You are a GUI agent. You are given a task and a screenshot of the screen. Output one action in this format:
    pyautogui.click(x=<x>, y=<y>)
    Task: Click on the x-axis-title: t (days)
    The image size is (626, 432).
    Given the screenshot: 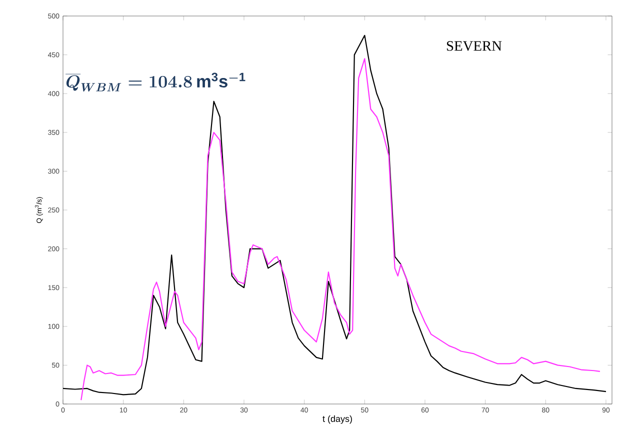 What is the action you would take?
    pyautogui.click(x=337, y=419)
    